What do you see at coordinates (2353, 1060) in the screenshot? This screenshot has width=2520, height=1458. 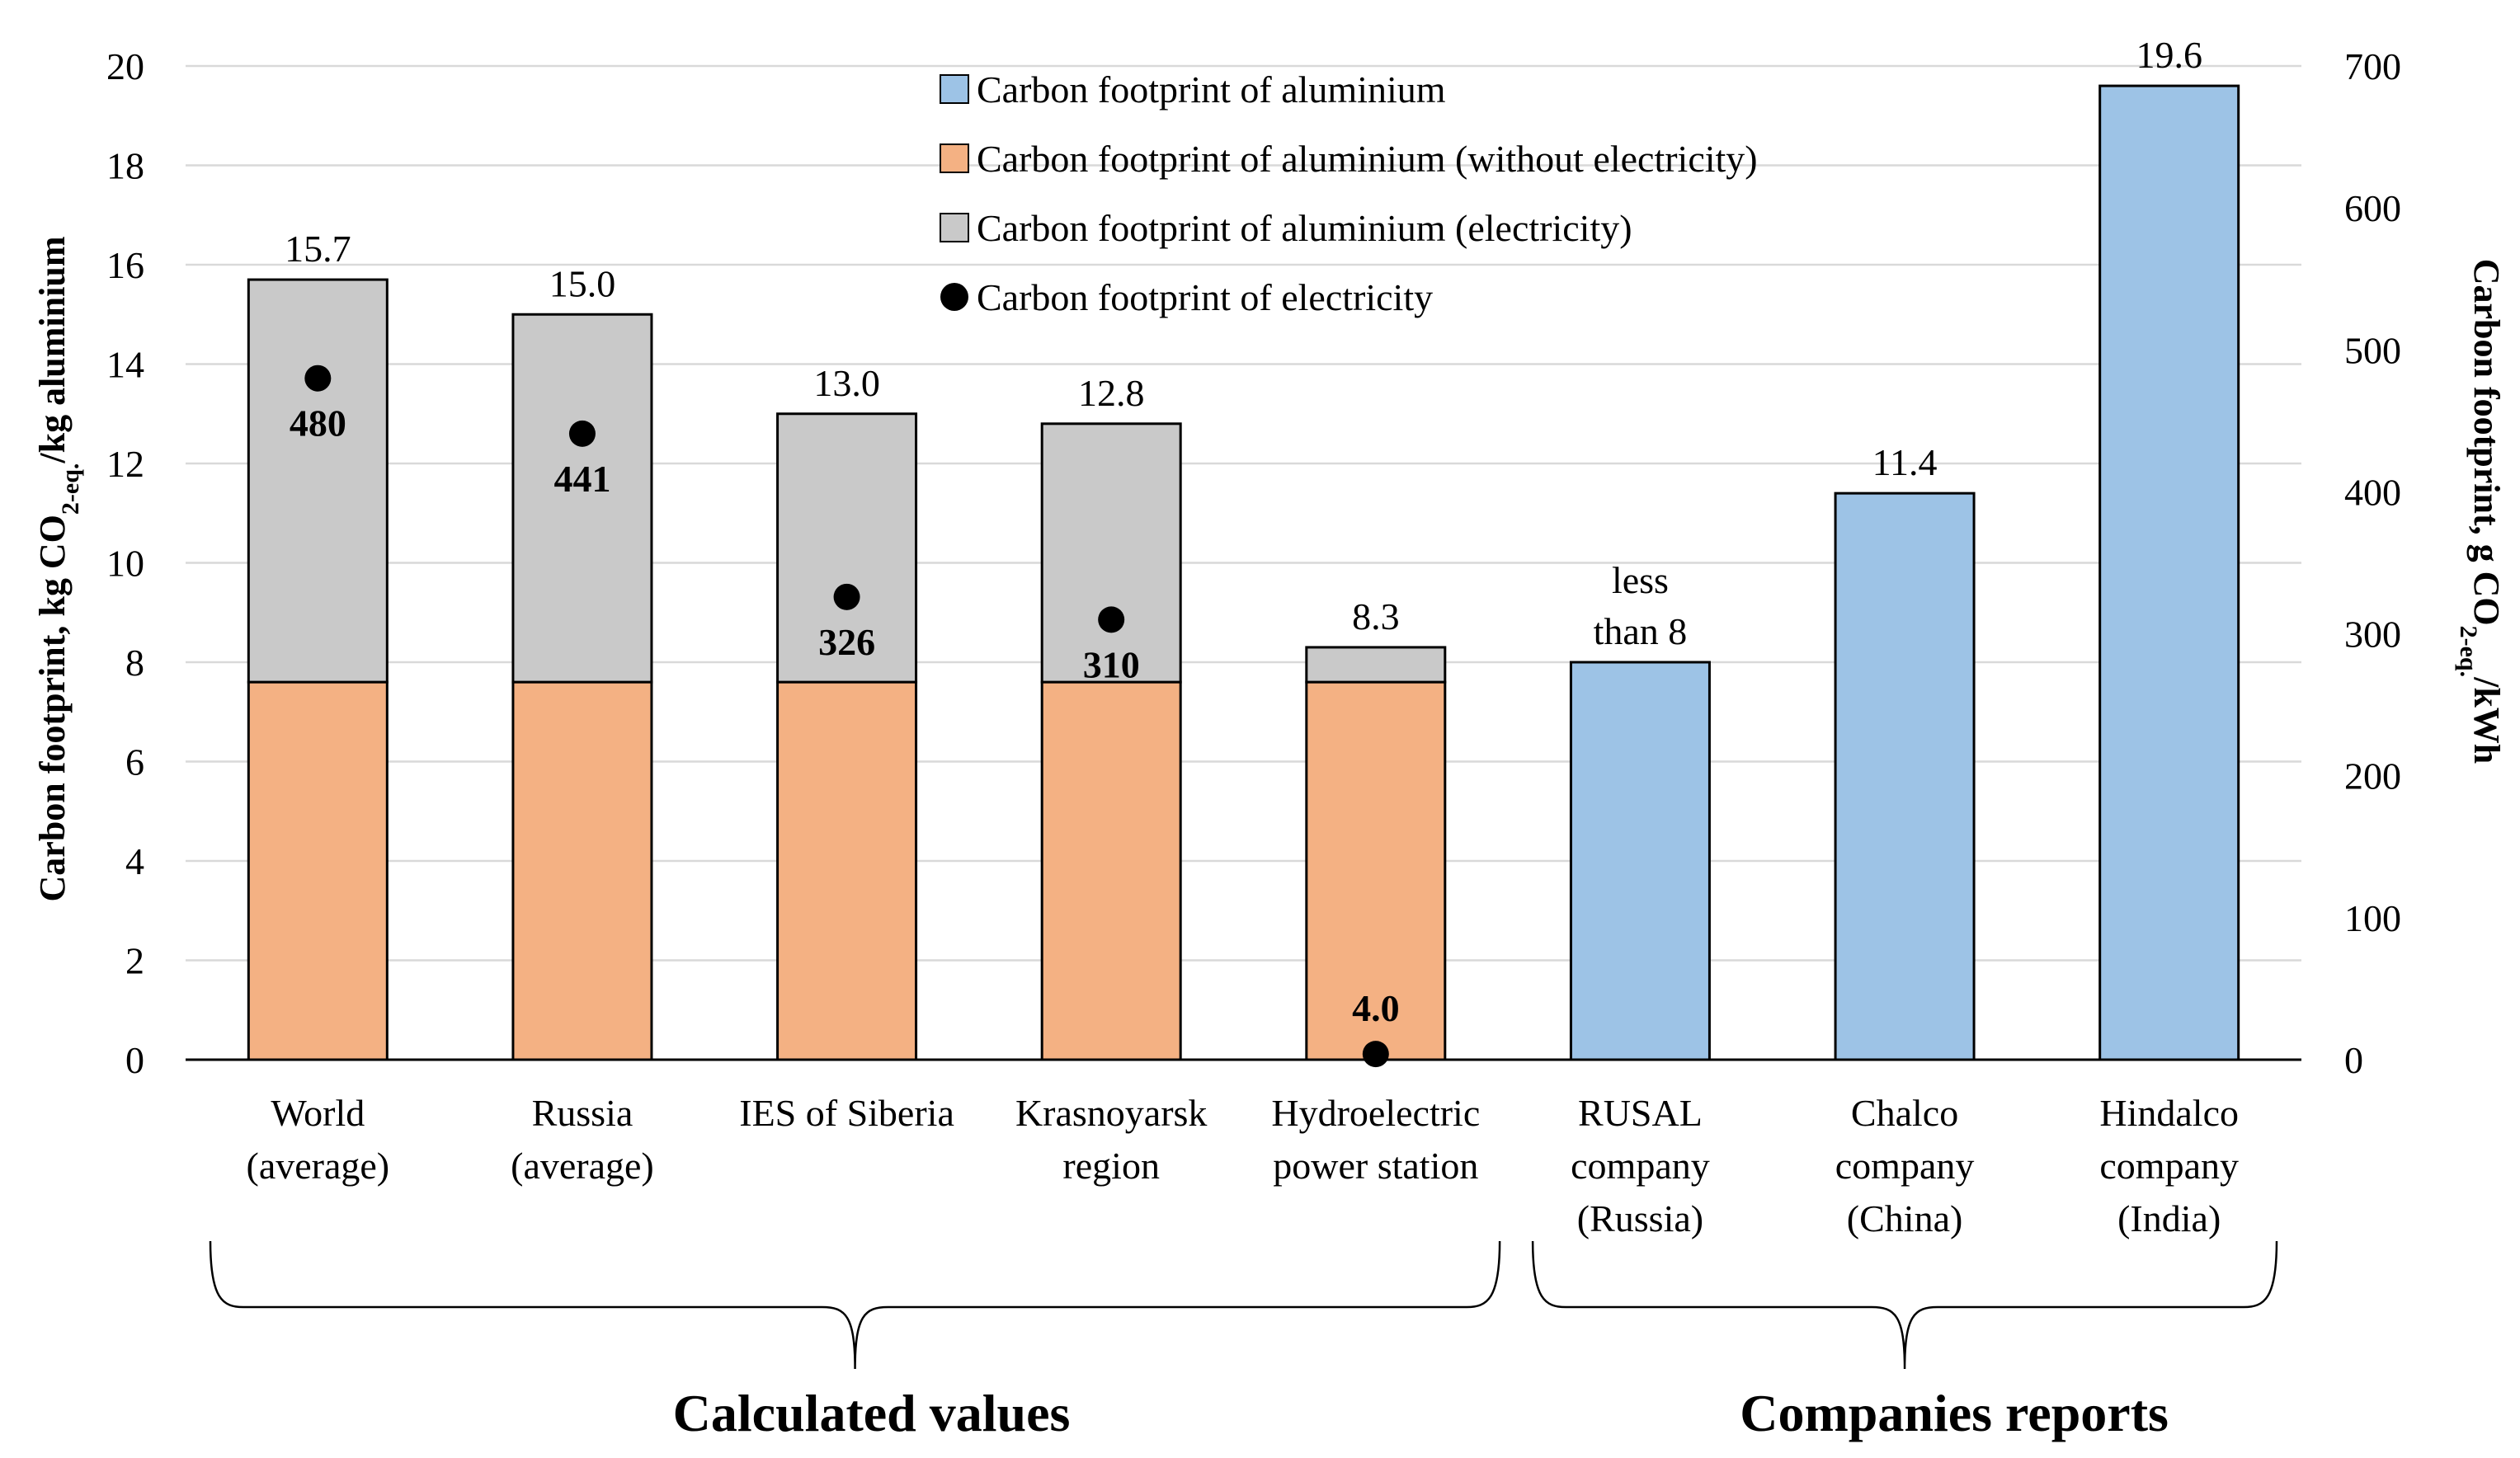 I see `right-tick-label: 0` at bounding box center [2353, 1060].